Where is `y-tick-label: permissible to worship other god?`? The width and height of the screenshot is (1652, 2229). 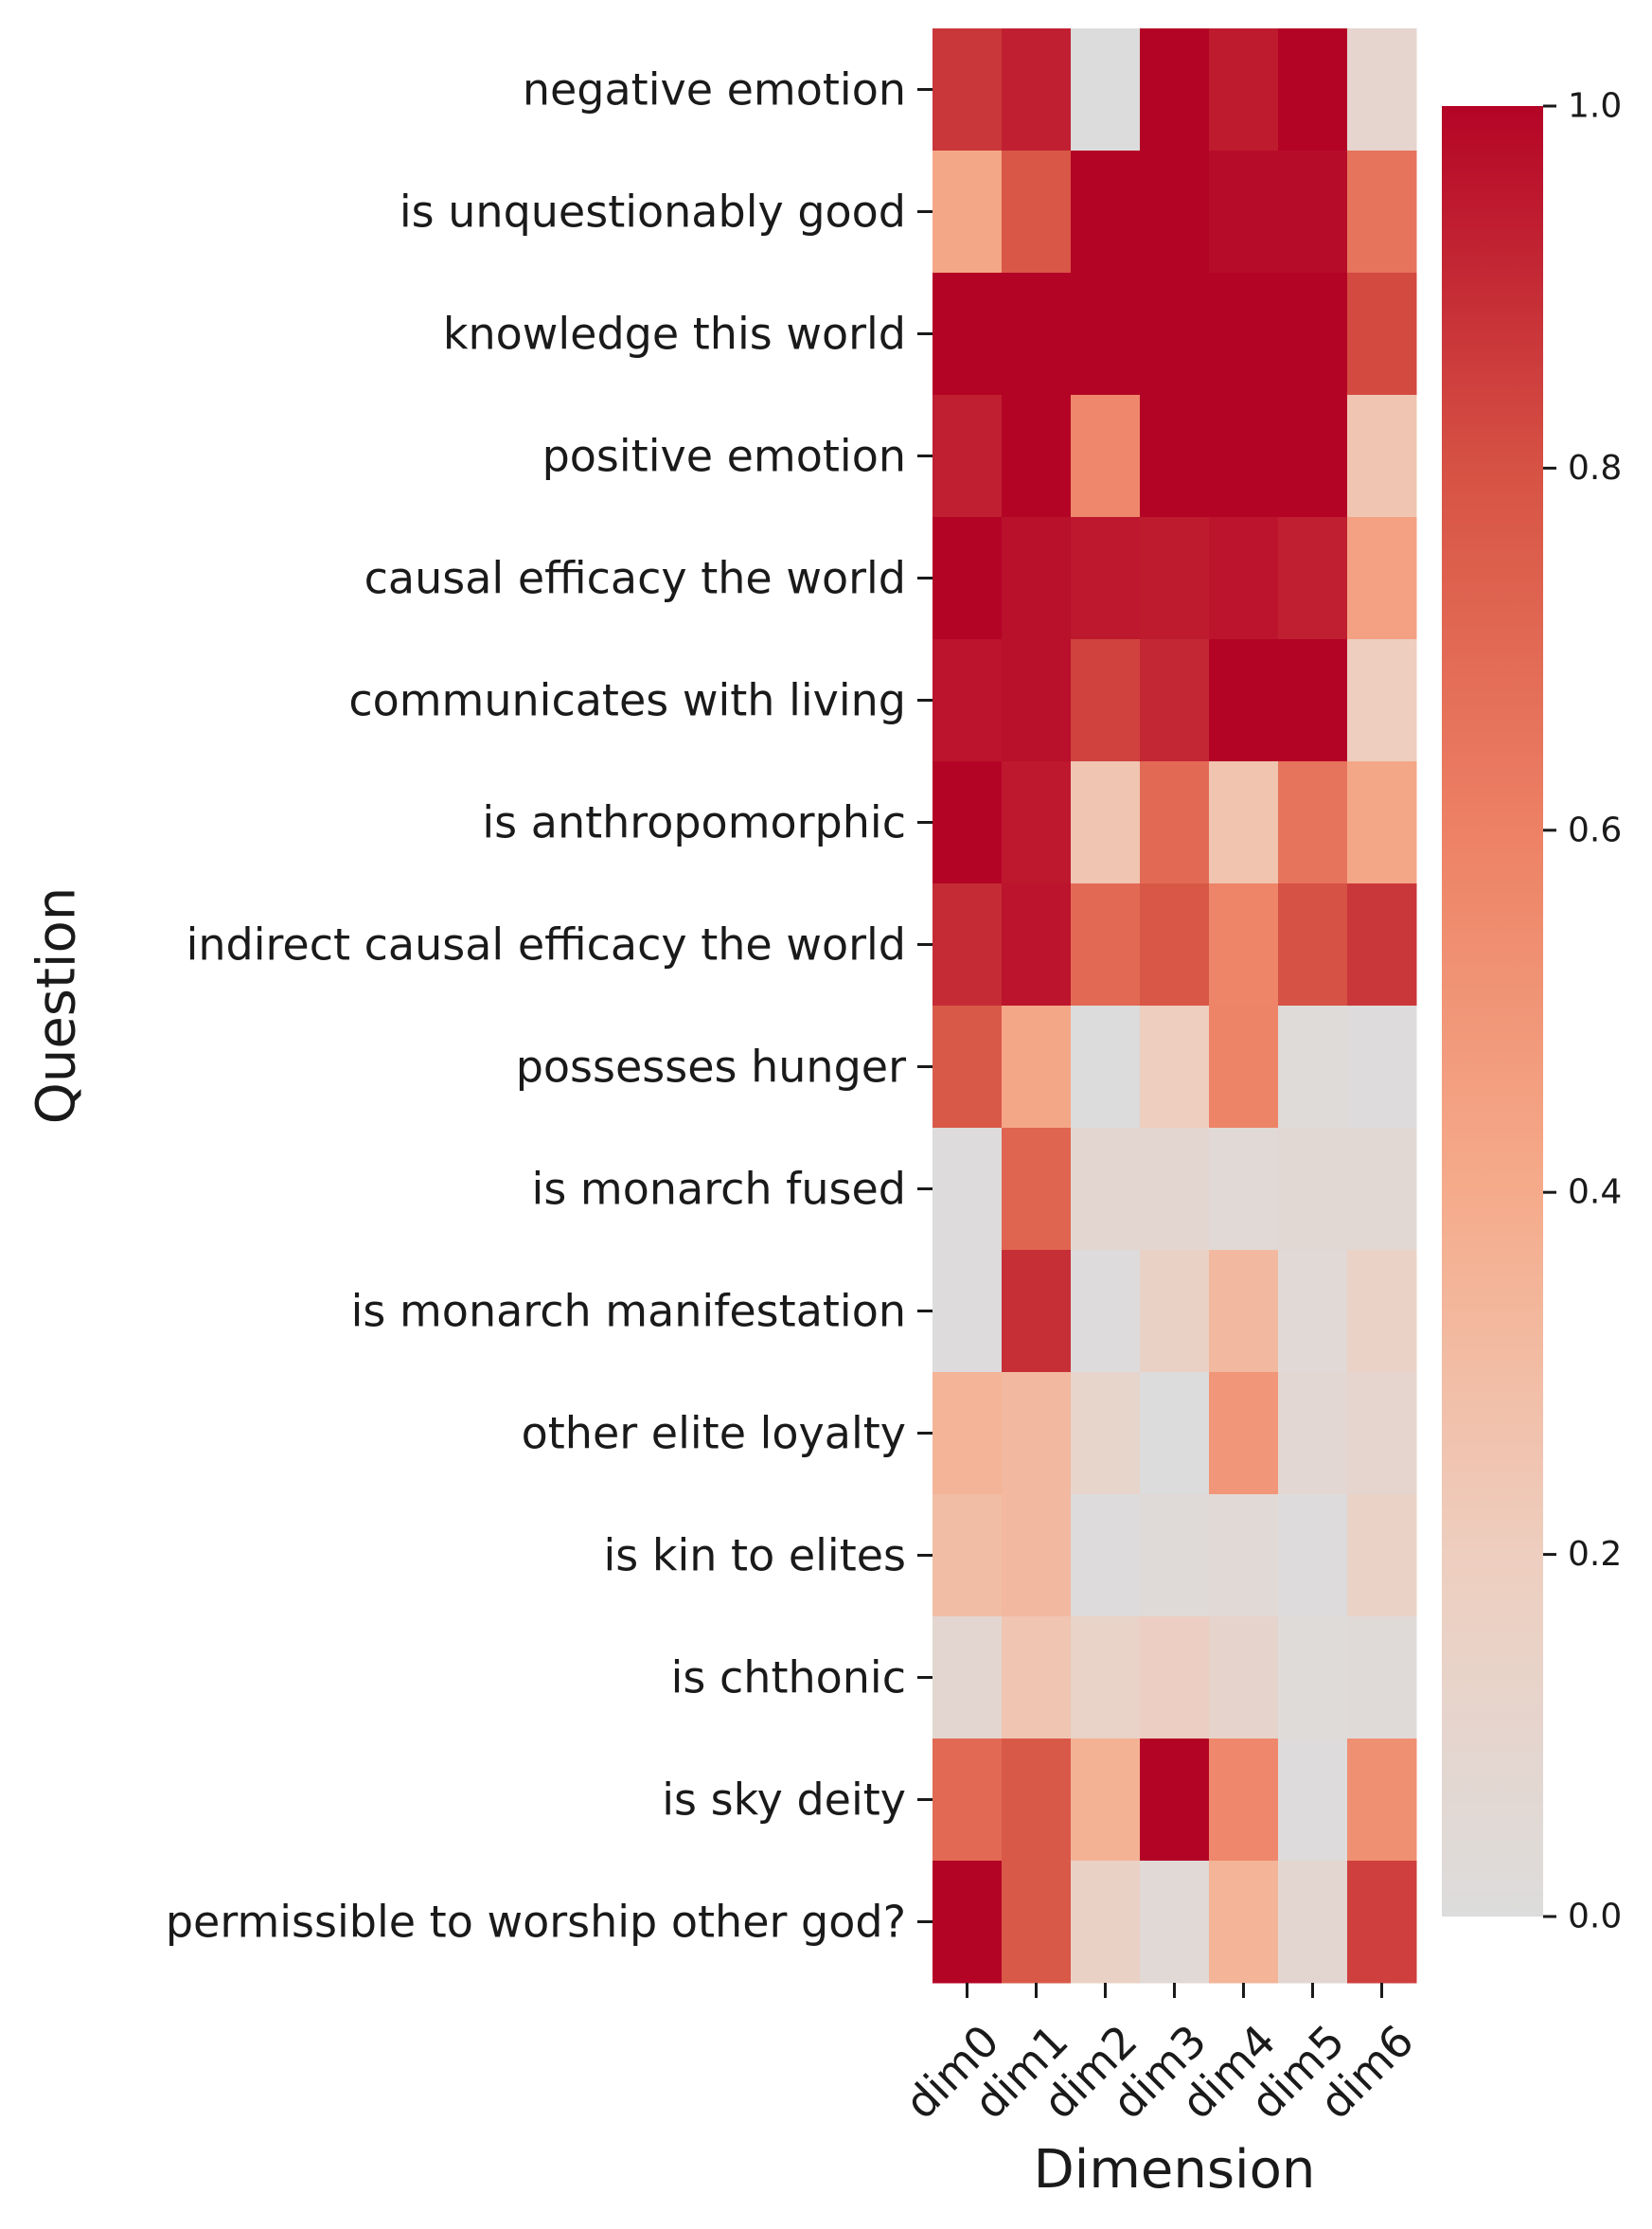 y-tick-label: permissible to worship other god? is located at coordinates (536, 1922).